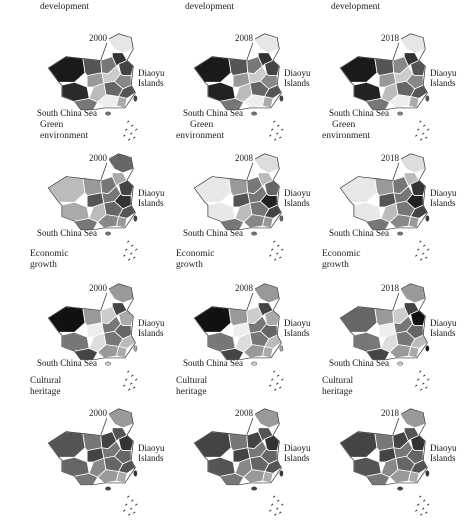  What do you see at coordinates (202, 125) in the screenshot?
I see `row1-caption-line1-b: Green` at bounding box center [202, 125].